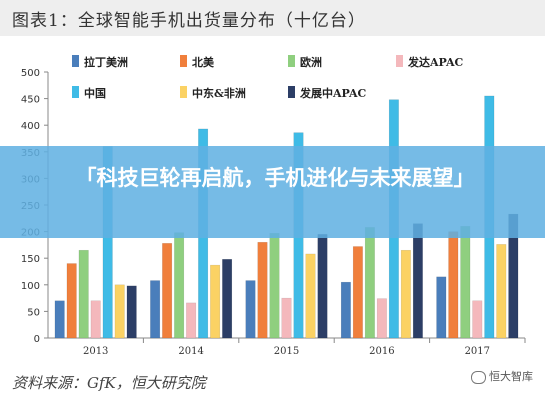 This screenshot has height=400, width=545. What do you see at coordinates (477, 351) in the screenshot?
I see `x-tick-label: 2017` at bounding box center [477, 351].